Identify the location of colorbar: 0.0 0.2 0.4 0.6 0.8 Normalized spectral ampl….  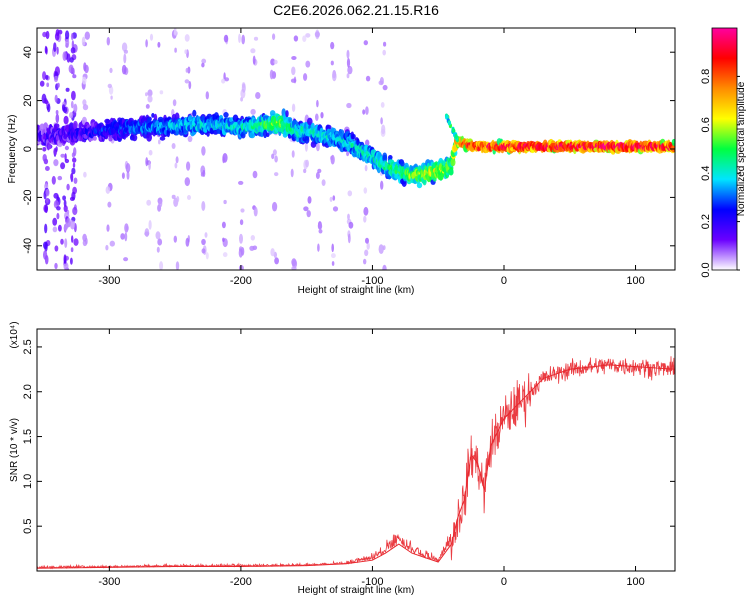
(723, 152).